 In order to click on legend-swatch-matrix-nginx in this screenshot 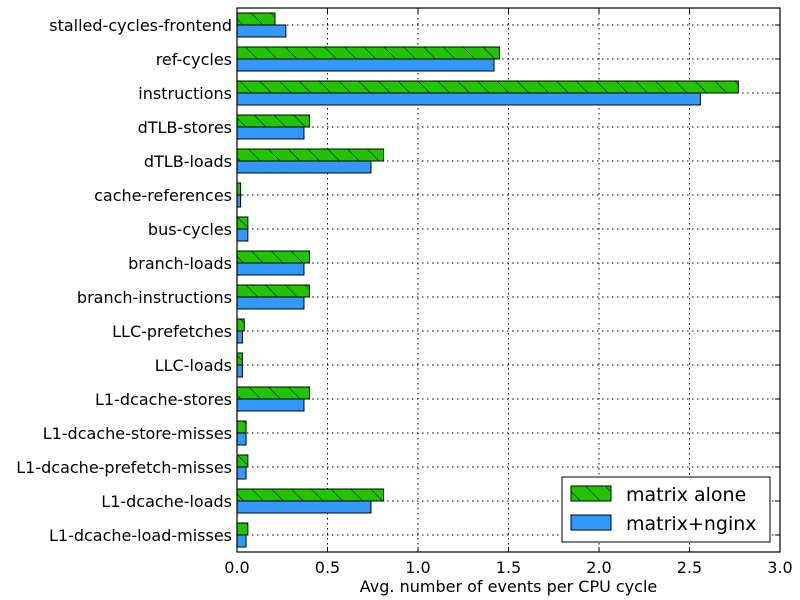, I will do `click(591, 522)`.